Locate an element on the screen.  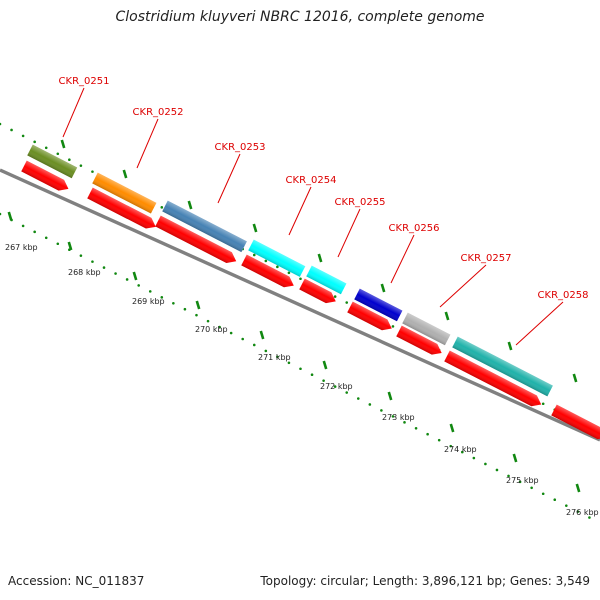
scale-label: 271 kbp is located at coordinates (274, 357).